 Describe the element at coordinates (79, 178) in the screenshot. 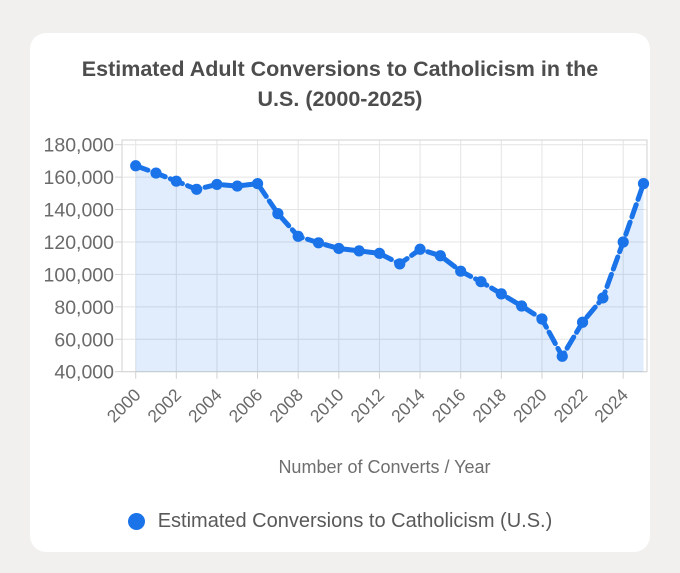

I see `svg-text: 160,000` at that location.